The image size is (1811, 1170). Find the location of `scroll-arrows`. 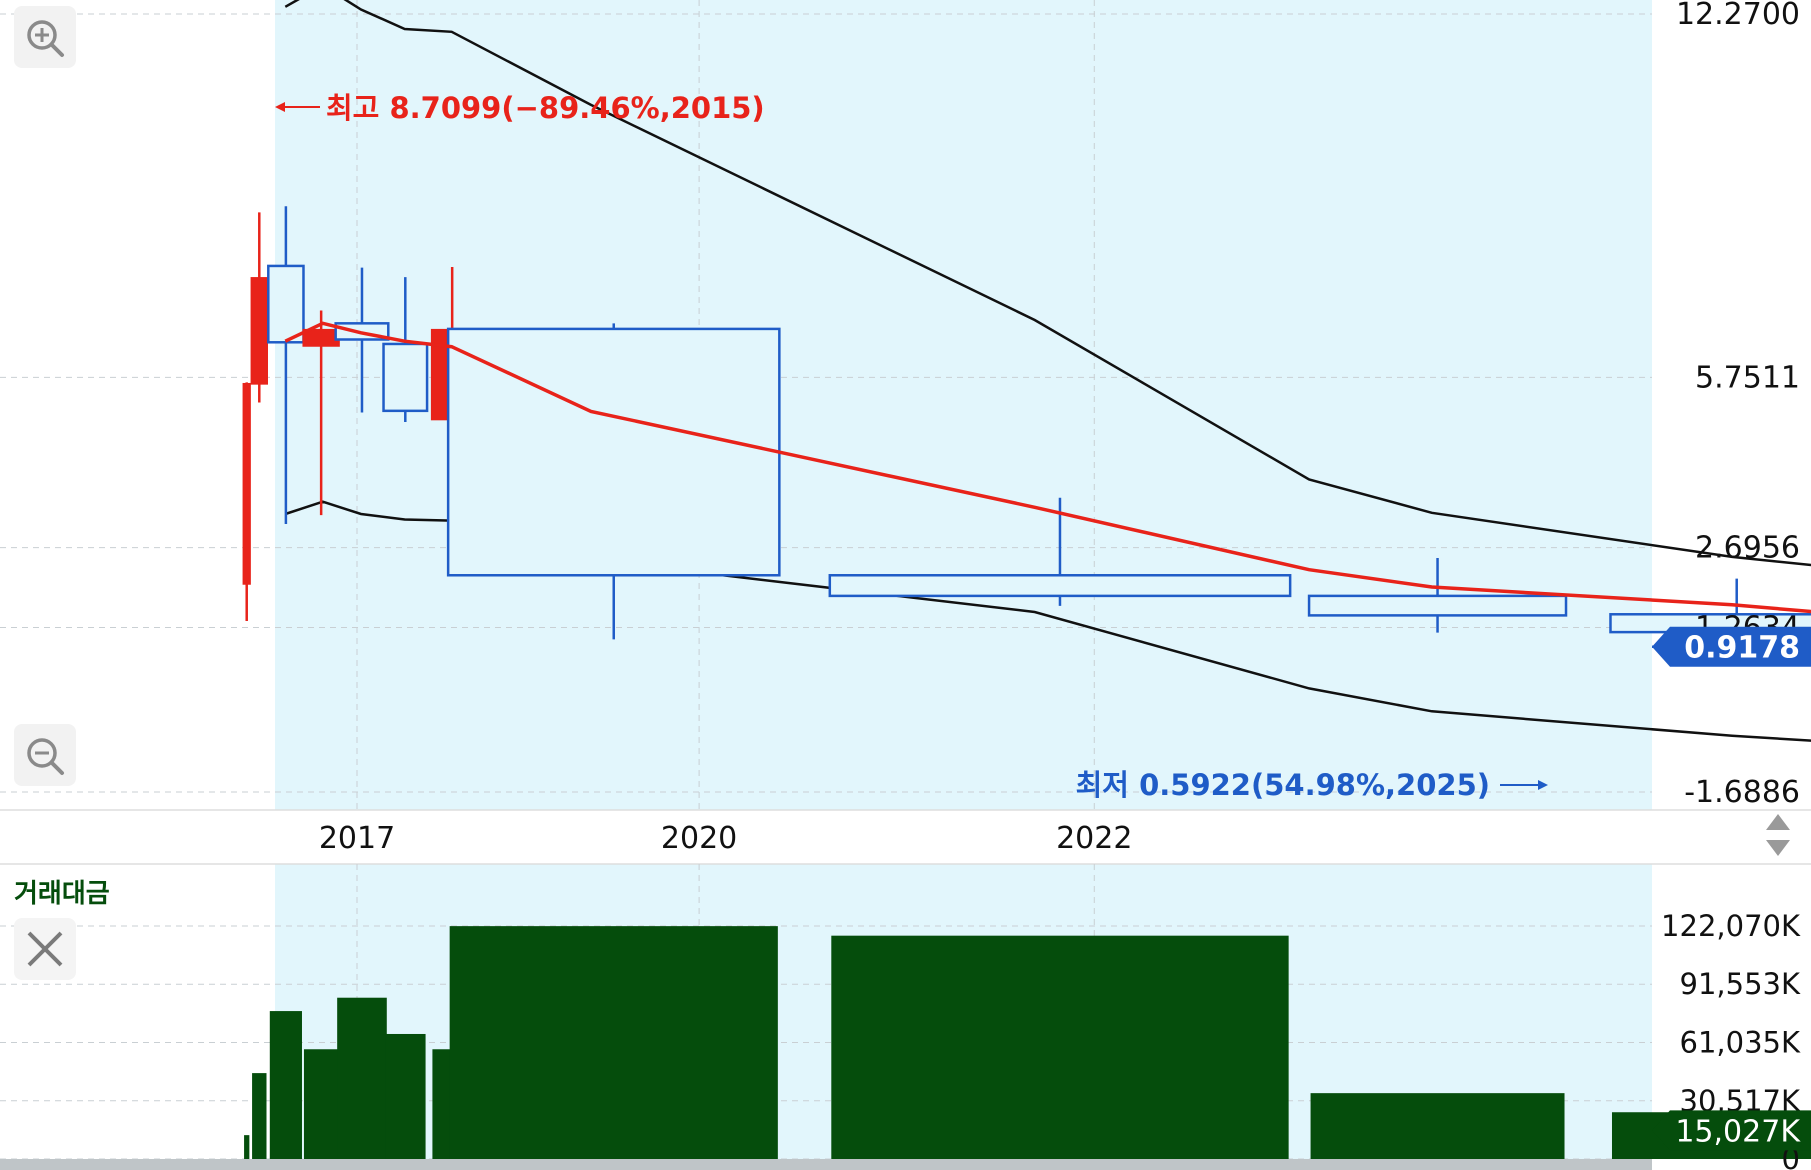

scroll-arrows is located at coordinates (1778, 835).